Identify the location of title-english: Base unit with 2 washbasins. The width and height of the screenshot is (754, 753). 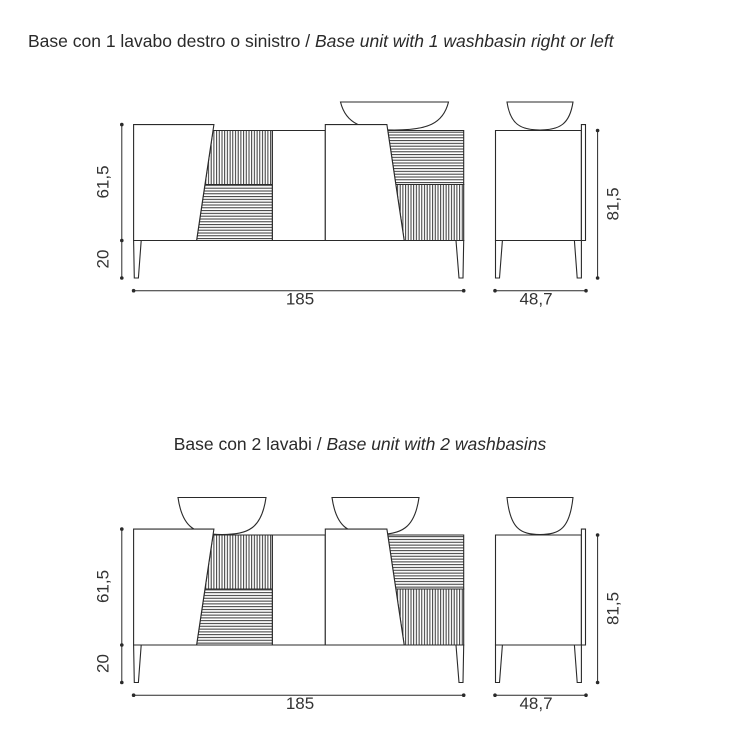
(436, 444).